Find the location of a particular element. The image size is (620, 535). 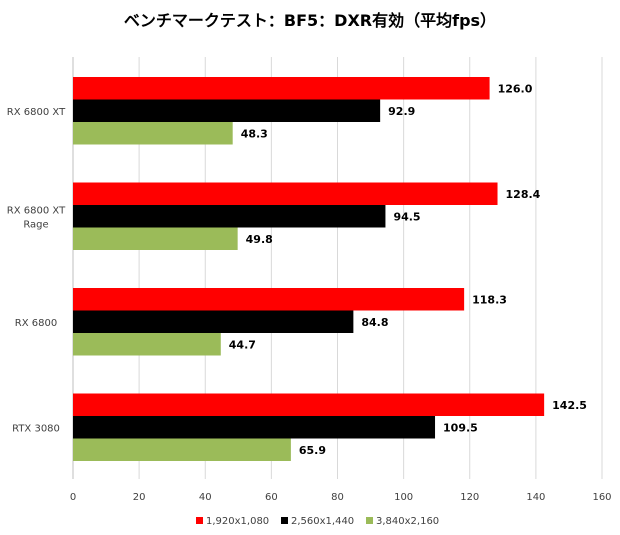

data-label: 49.8 is located at coordinates (259, 239).